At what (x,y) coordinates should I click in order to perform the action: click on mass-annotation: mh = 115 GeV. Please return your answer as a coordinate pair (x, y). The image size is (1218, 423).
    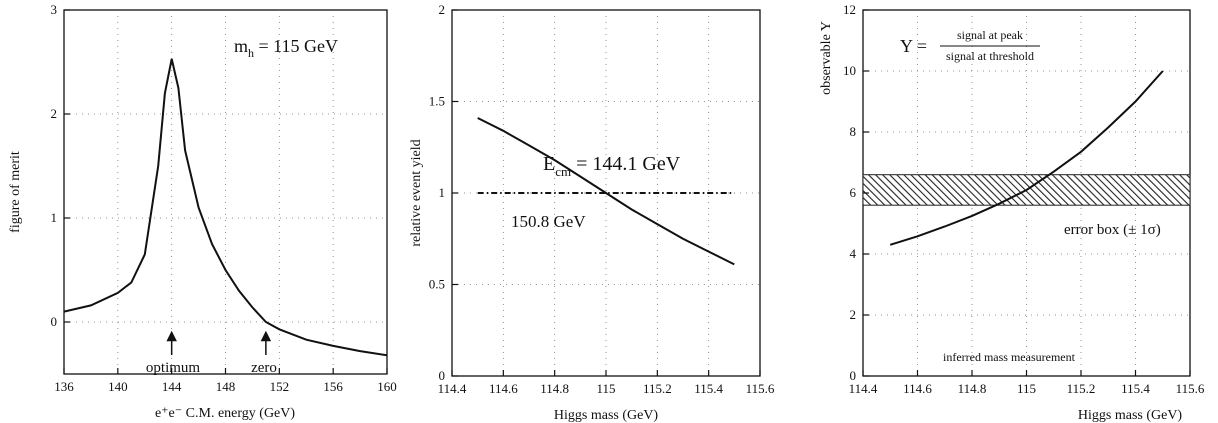
    Looking at the image, I should click on (286, 48).